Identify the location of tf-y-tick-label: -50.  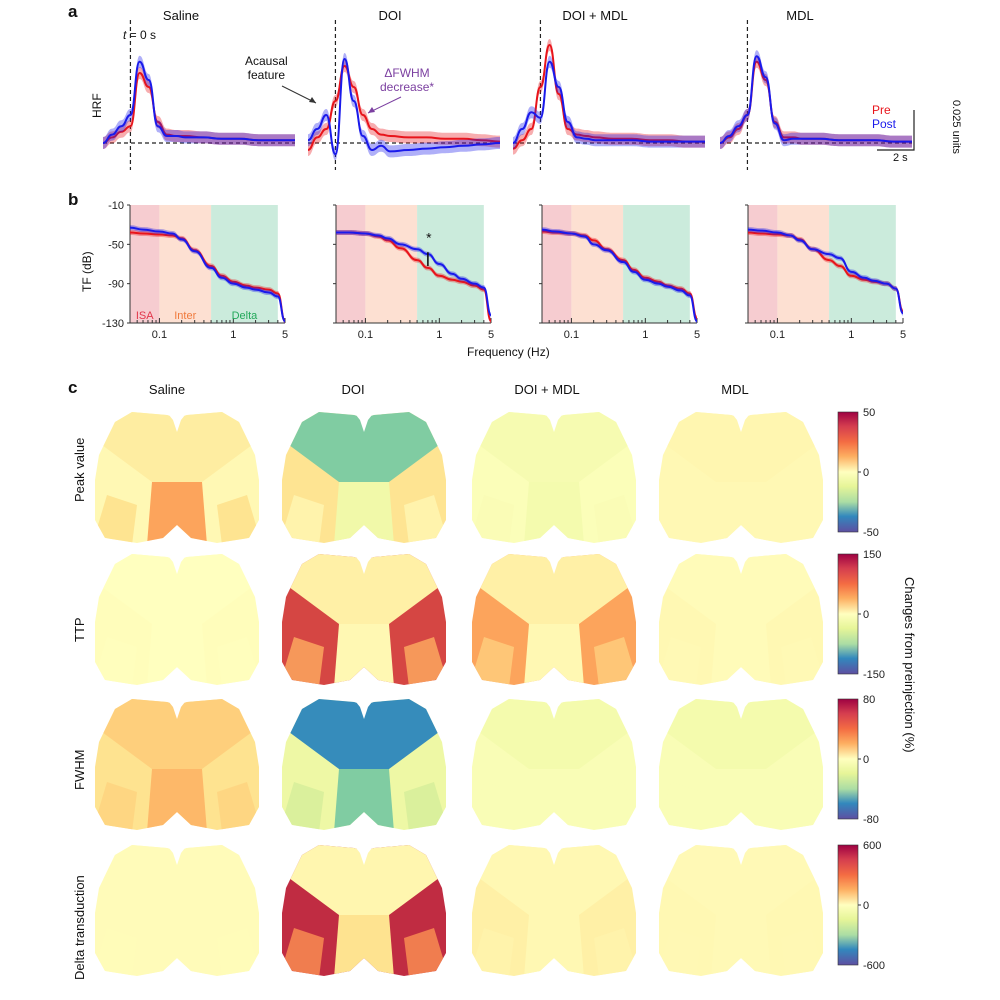
(116, 245).